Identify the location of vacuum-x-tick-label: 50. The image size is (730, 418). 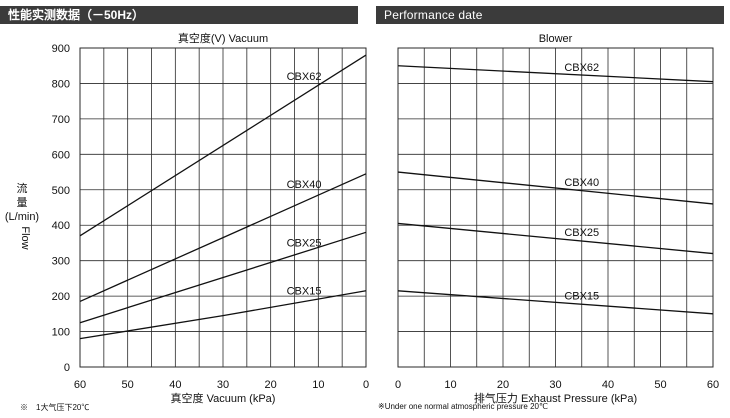
(128, 385).